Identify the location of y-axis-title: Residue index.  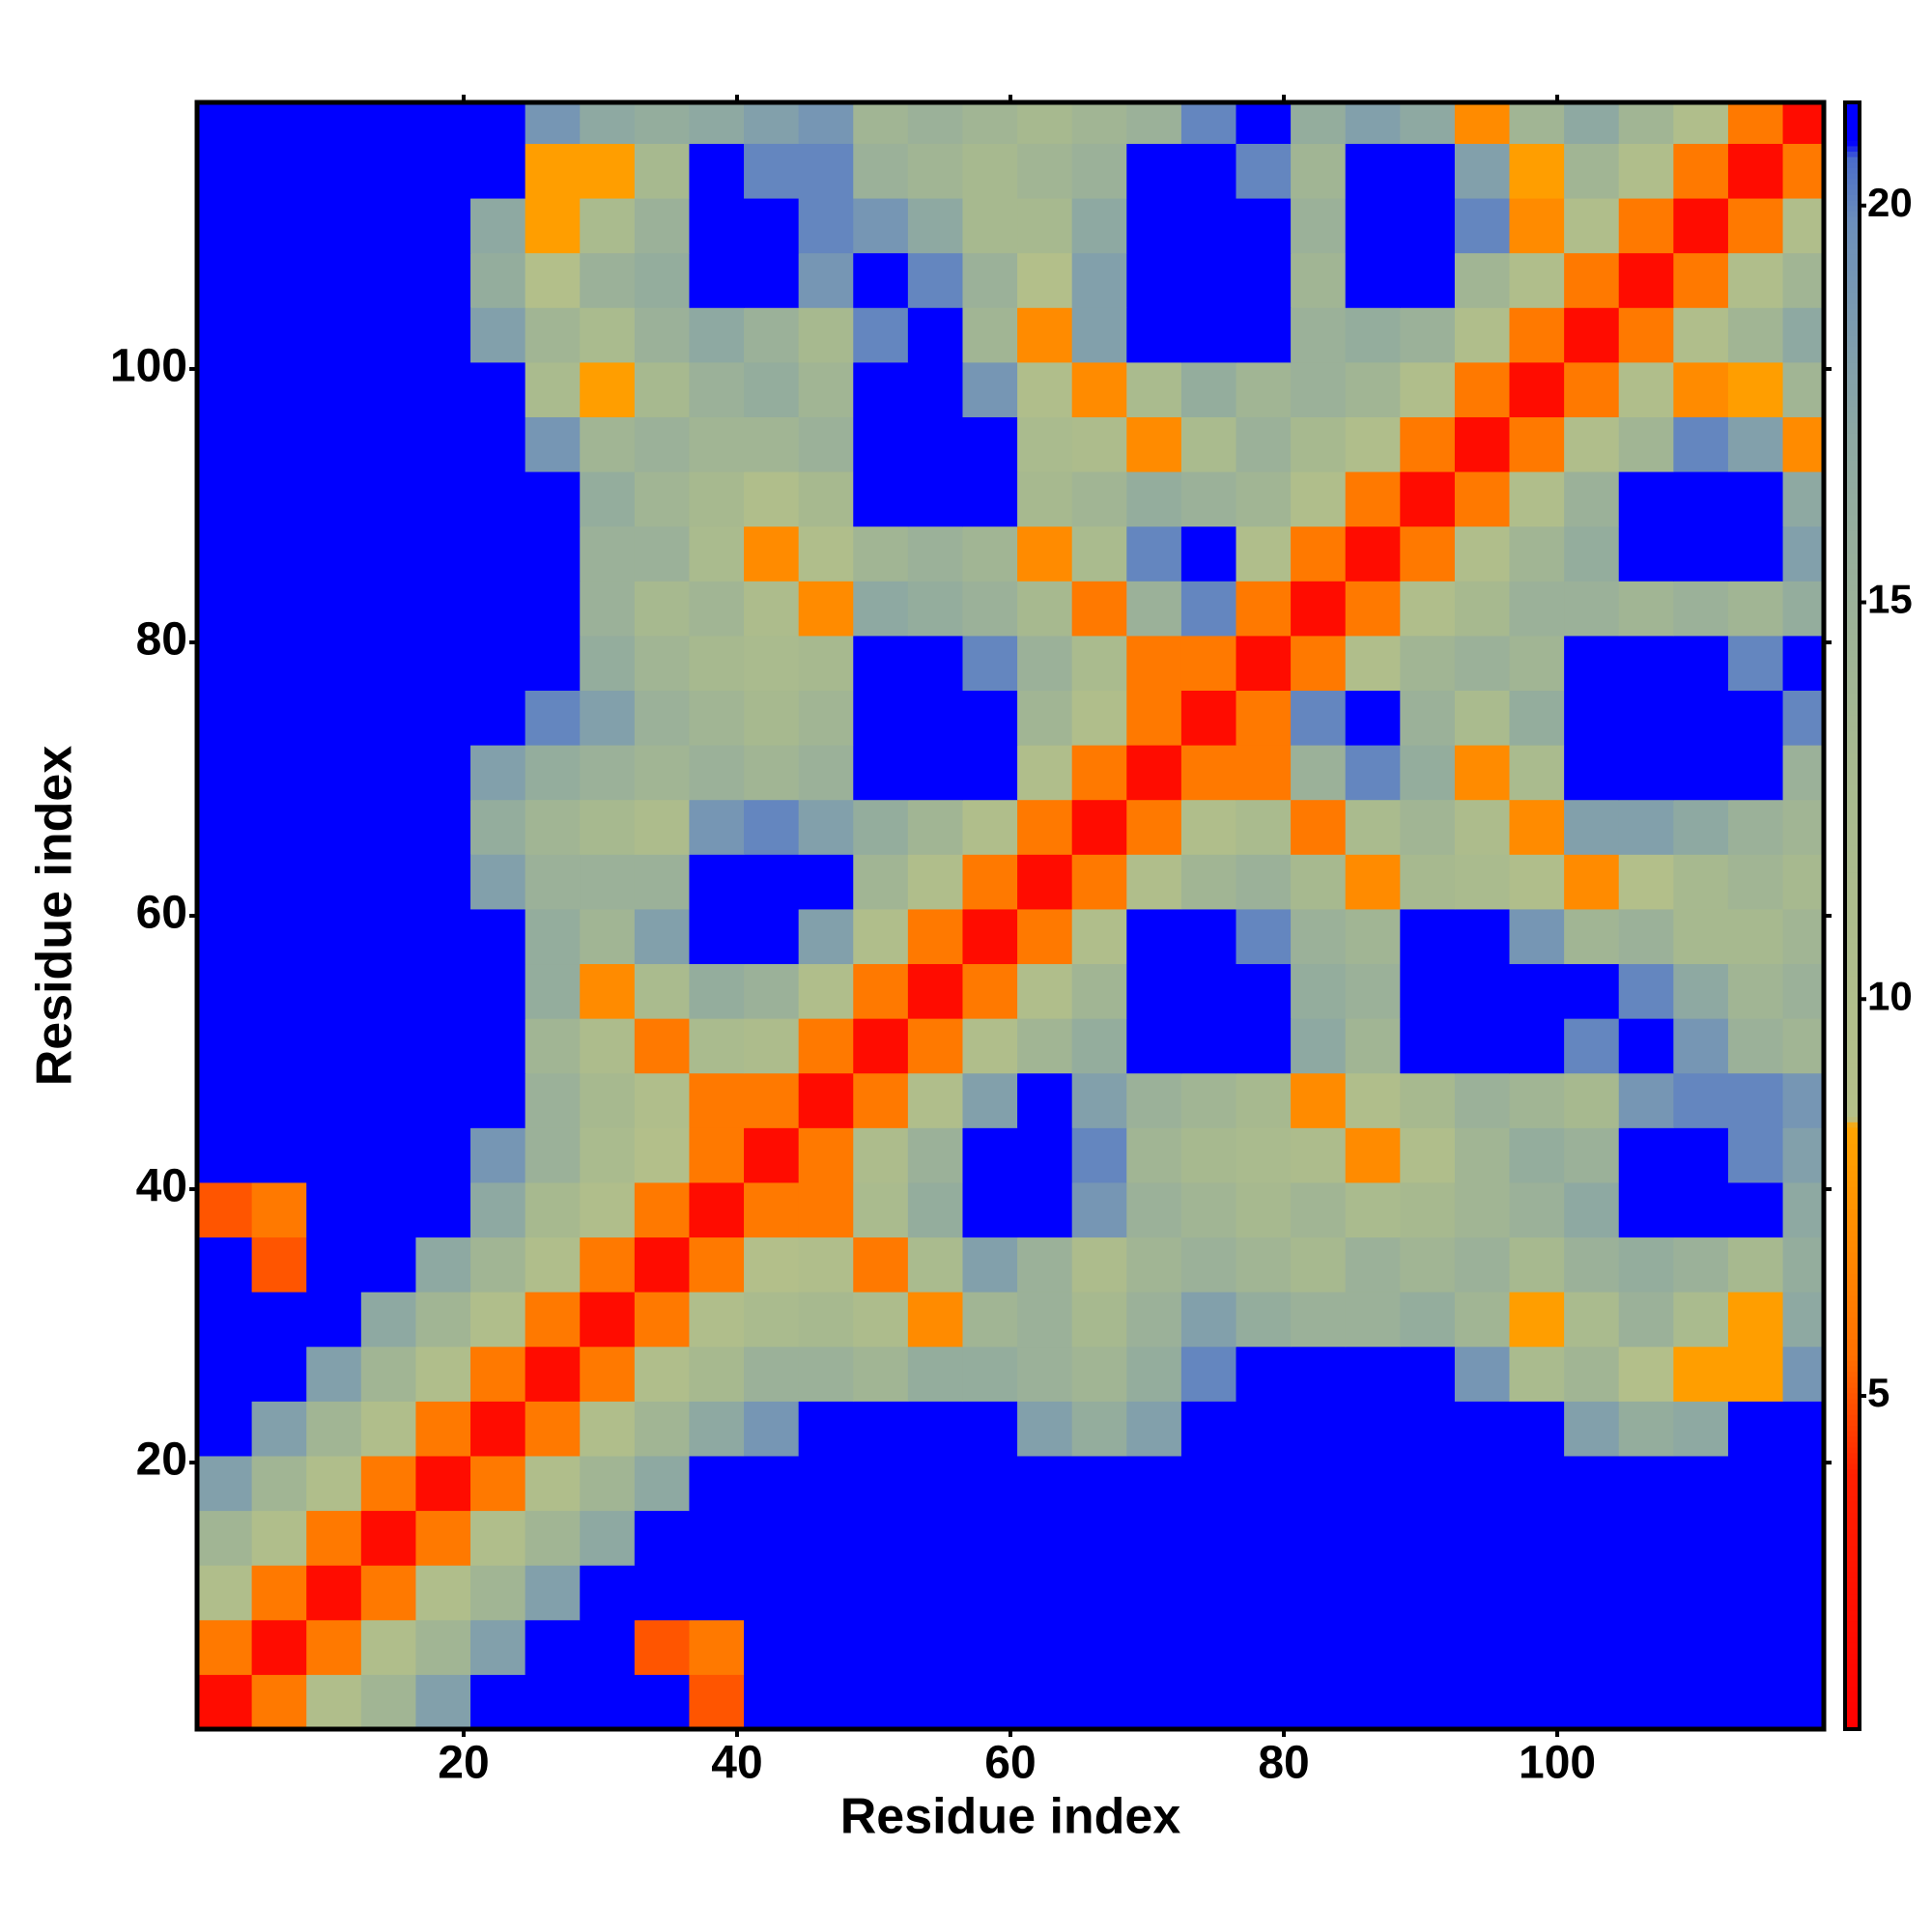
(55, 916).